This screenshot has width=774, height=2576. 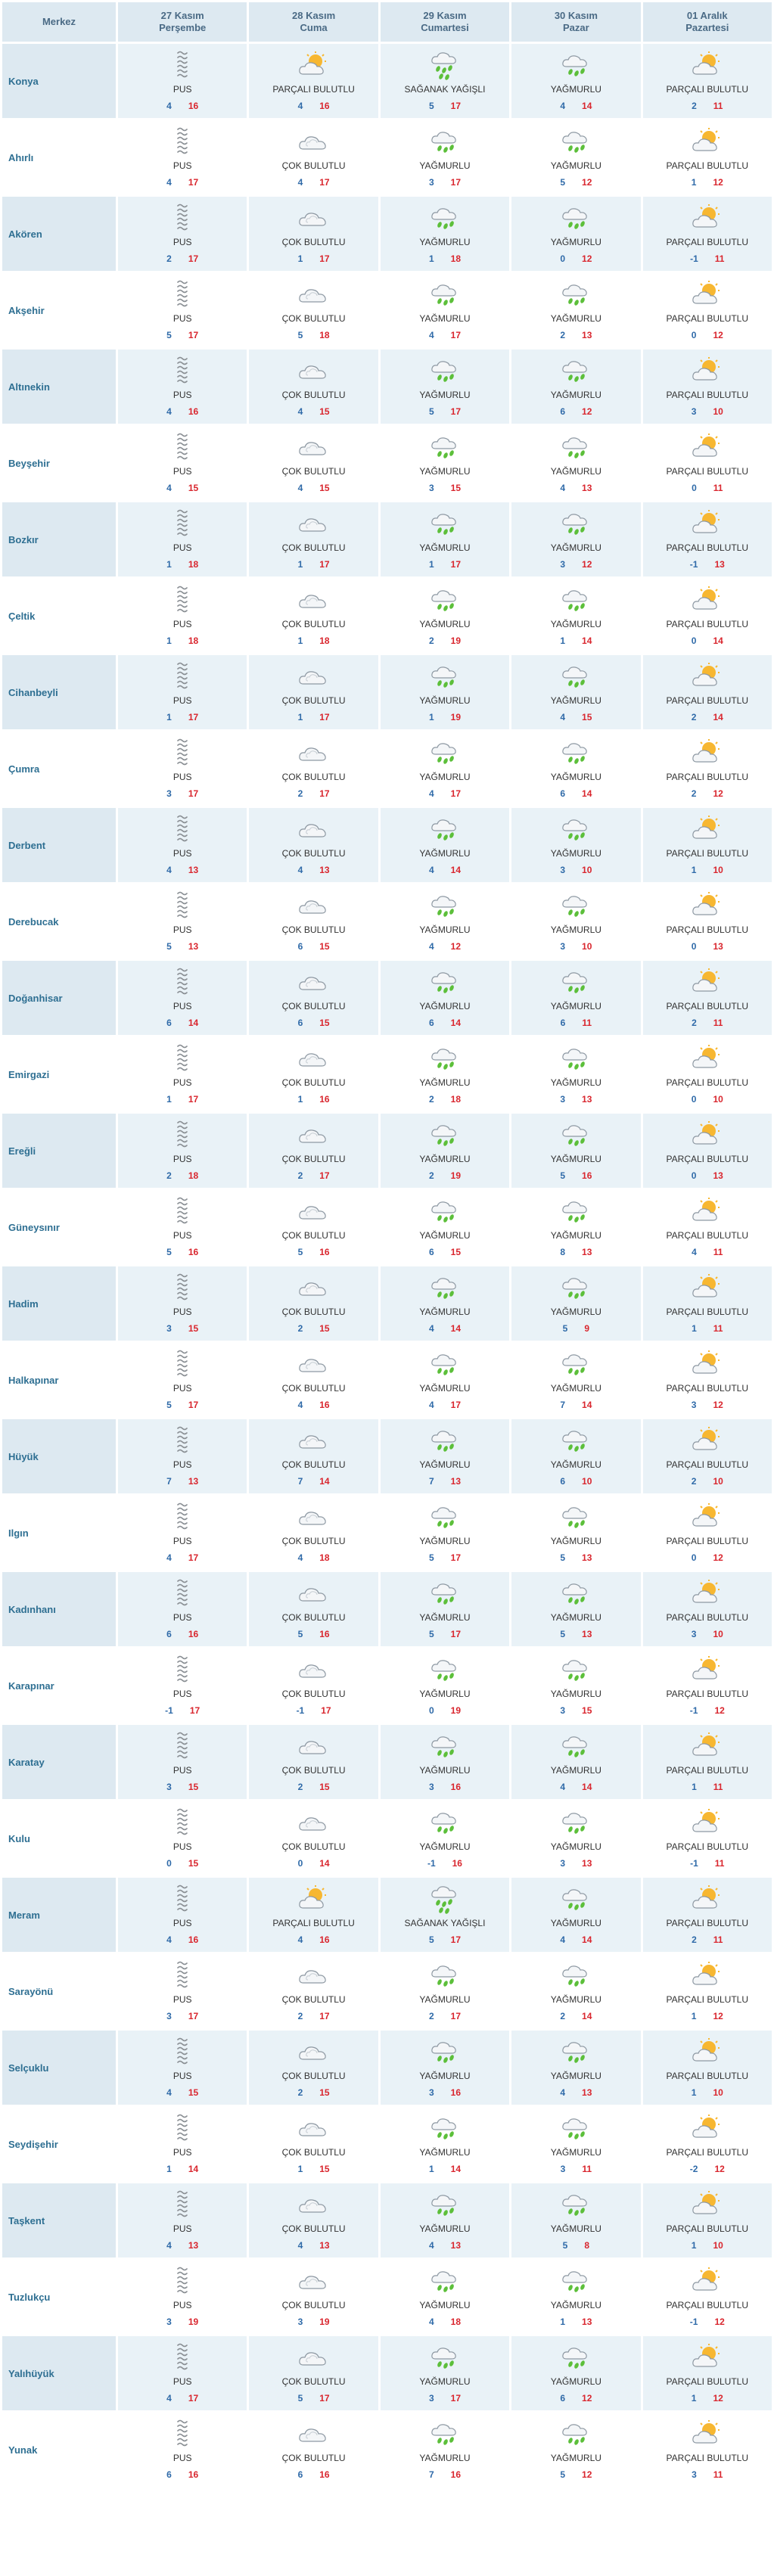 I want to click on station-name: Tuzlukçu, so click(x=59, y=2297).